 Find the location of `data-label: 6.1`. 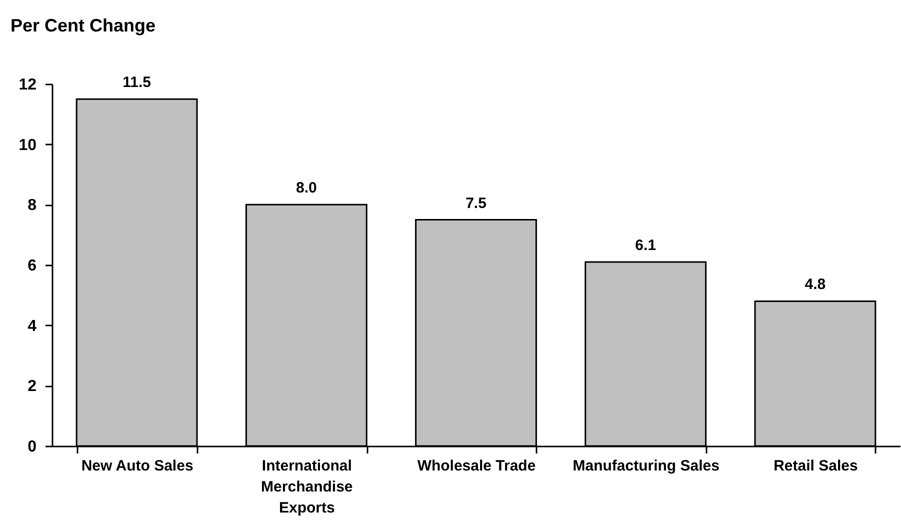

data-label: 6.1 is located at coordinates (645, 245).